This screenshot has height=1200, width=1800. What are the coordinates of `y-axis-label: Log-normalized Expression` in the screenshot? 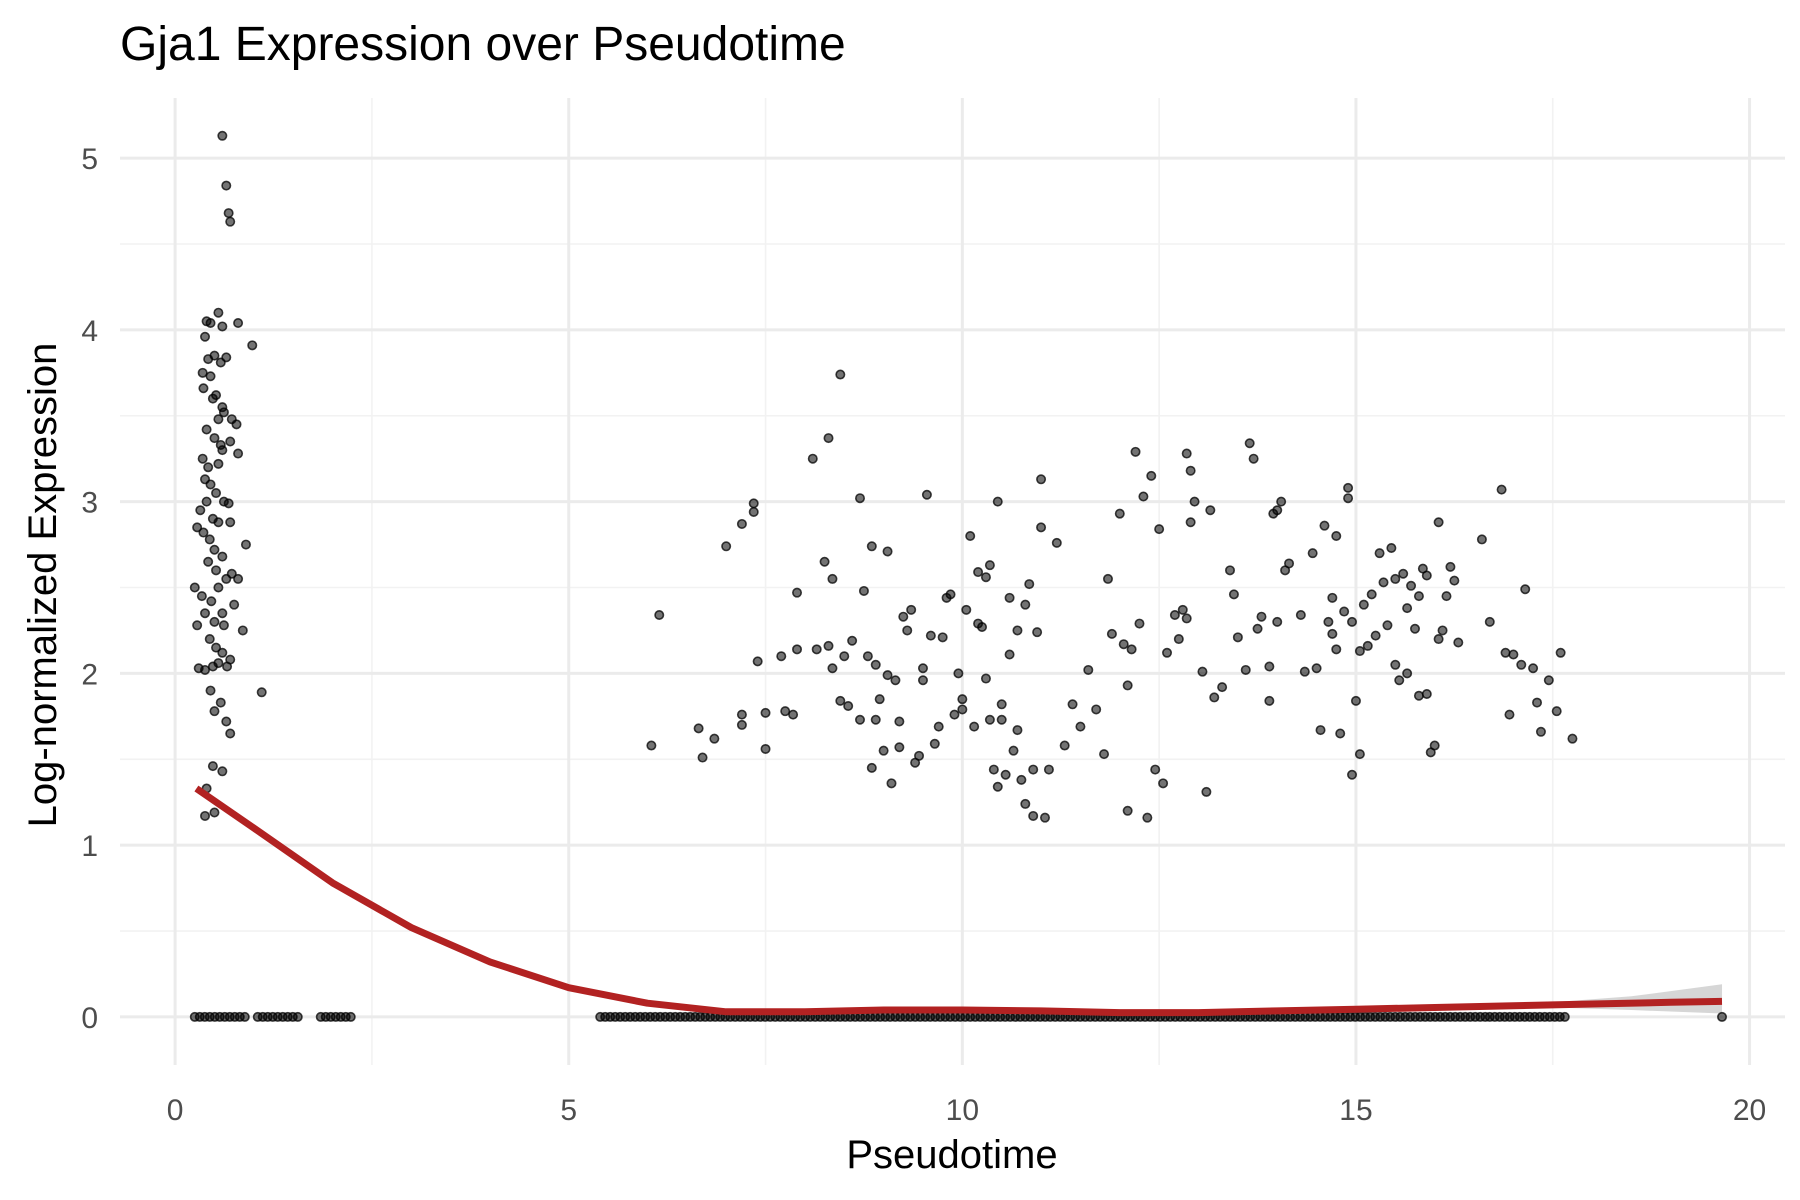 It's located at (43, 585).